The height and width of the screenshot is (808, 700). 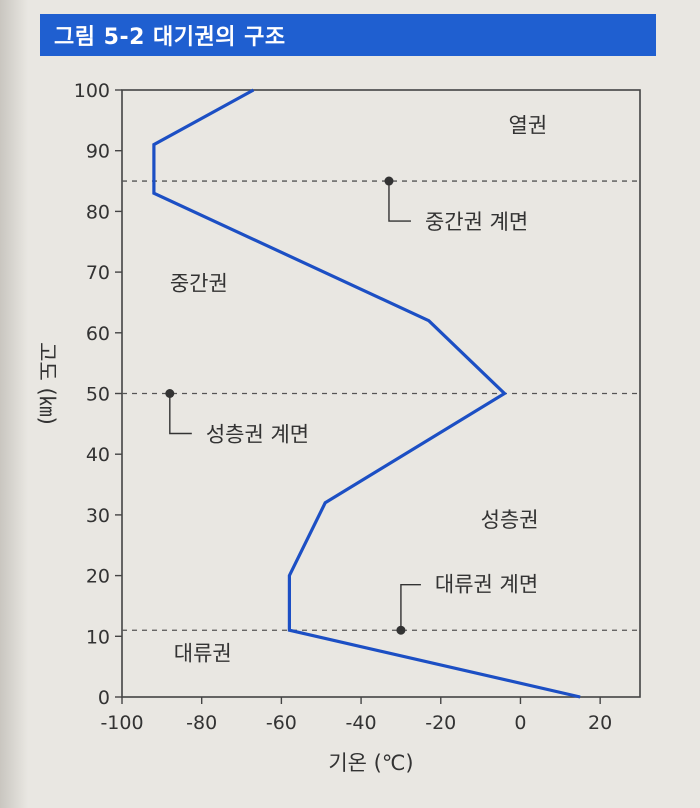 I want to click on y-tick-label: 20, so click(x=98, y=577).